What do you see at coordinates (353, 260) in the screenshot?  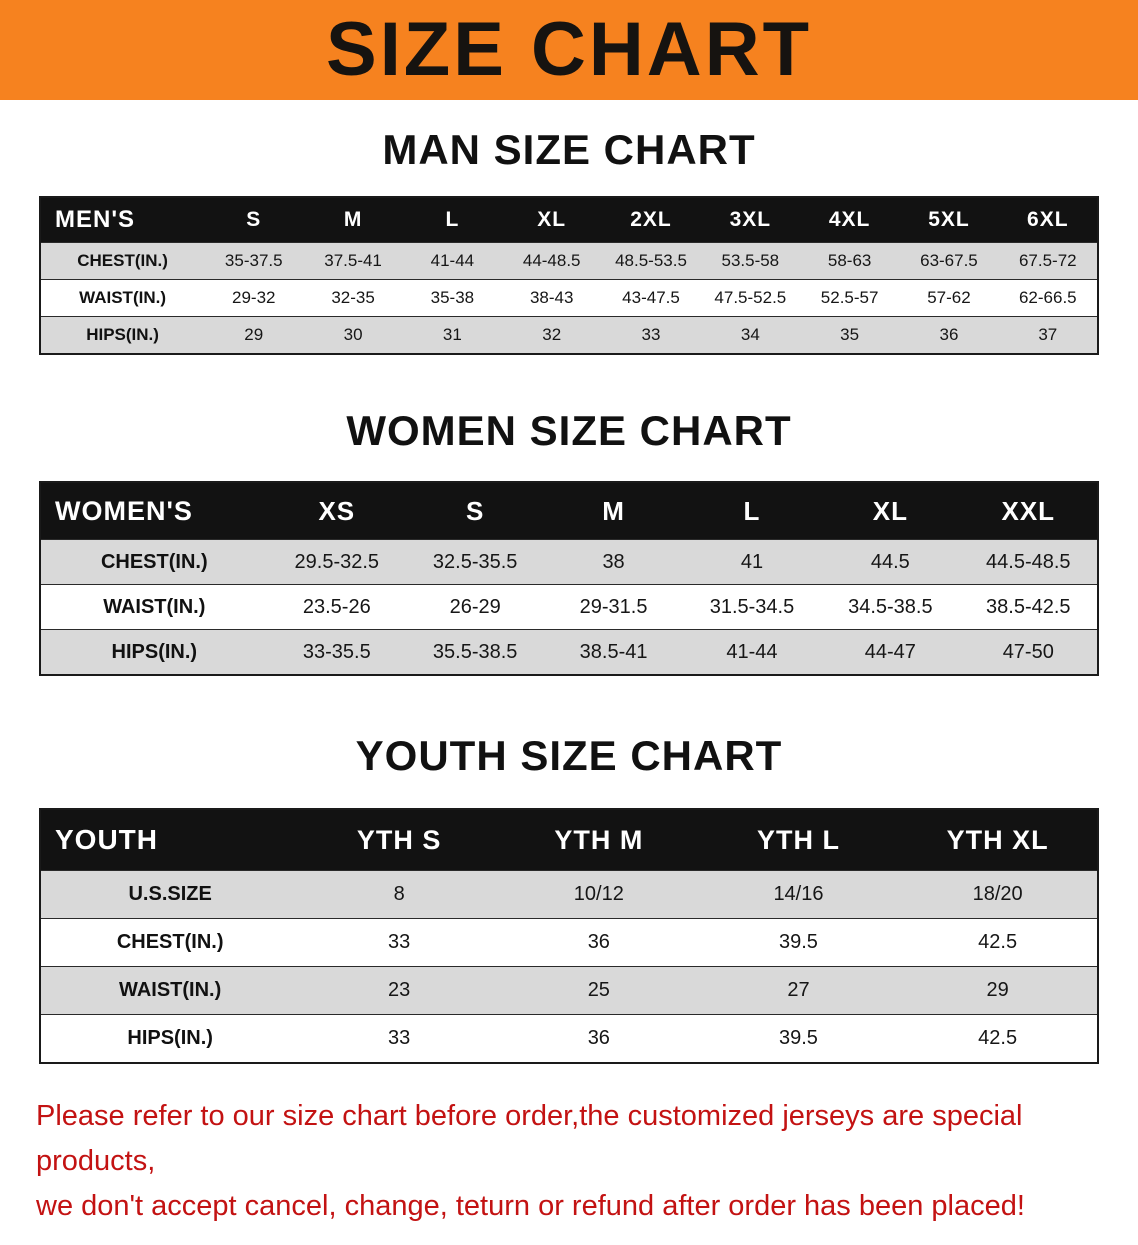 I see `size-value-cell: 37.5-41` at bounding box center [353, 260].